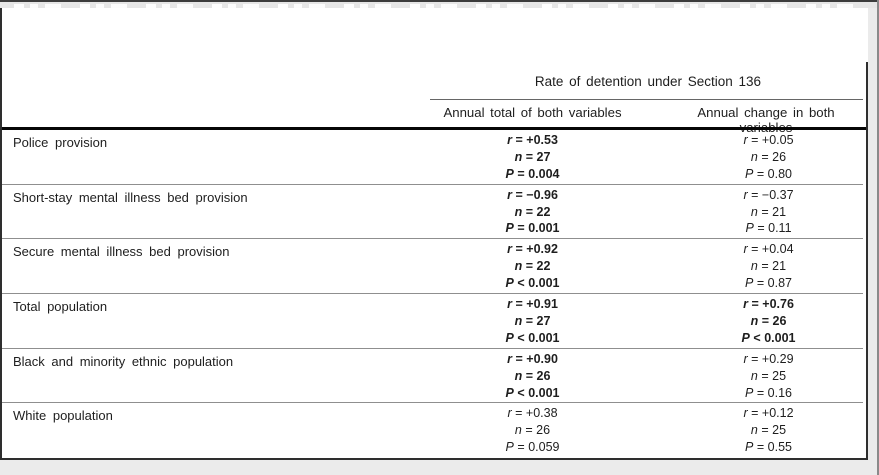 Image resolution: width=879 pixels, height=475 pixels. Describe the element at coordinates (867, 260) in the screenshot. I see `table-right-border` at that location.